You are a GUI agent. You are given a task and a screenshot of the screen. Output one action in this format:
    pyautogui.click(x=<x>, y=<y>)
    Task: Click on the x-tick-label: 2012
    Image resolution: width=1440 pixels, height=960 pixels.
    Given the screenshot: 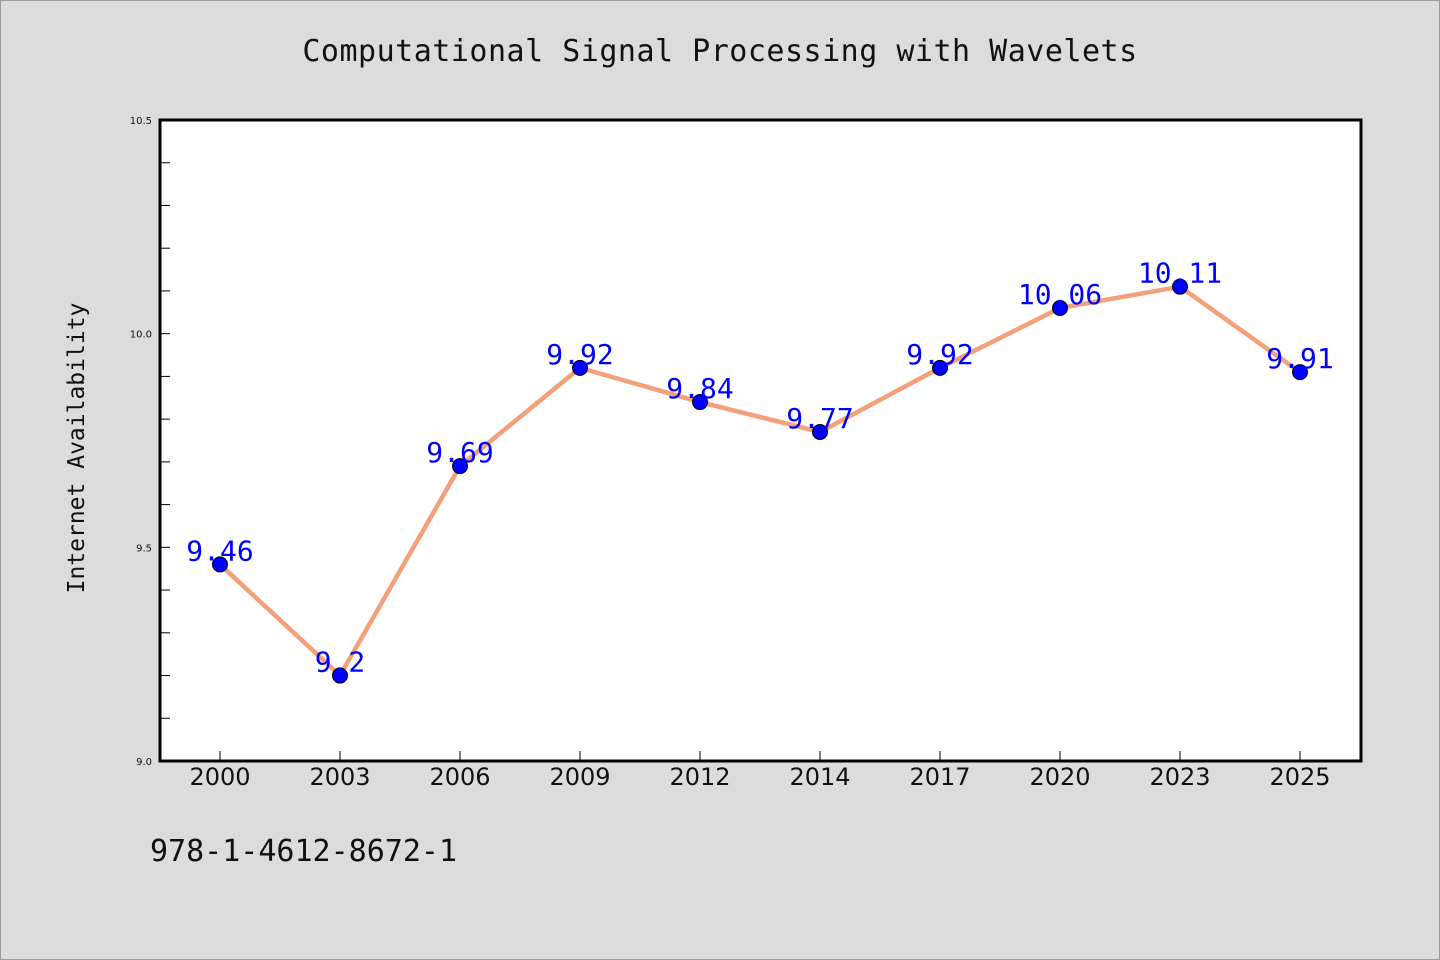 What is the action you would take?
    pyautogui.click(x=699, y=777)
    